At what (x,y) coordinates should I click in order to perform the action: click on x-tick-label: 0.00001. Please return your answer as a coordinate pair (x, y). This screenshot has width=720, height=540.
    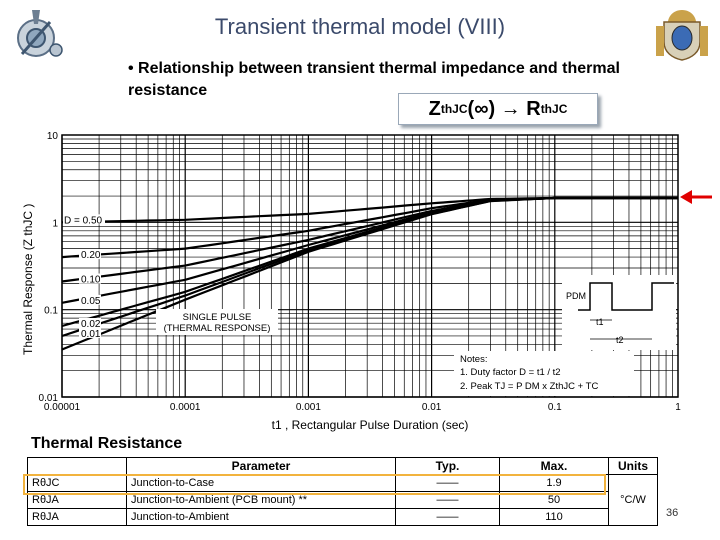
    Looking at the image, I should click on (62, 407).